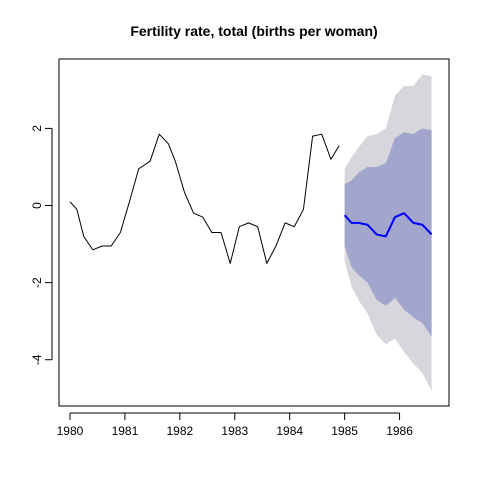 Image resolution: width=480 pixels, height=480 pixels. Describe the element at coordinates (37, 205) in the screenshot. I see `y-tick-label: 0` at that location.